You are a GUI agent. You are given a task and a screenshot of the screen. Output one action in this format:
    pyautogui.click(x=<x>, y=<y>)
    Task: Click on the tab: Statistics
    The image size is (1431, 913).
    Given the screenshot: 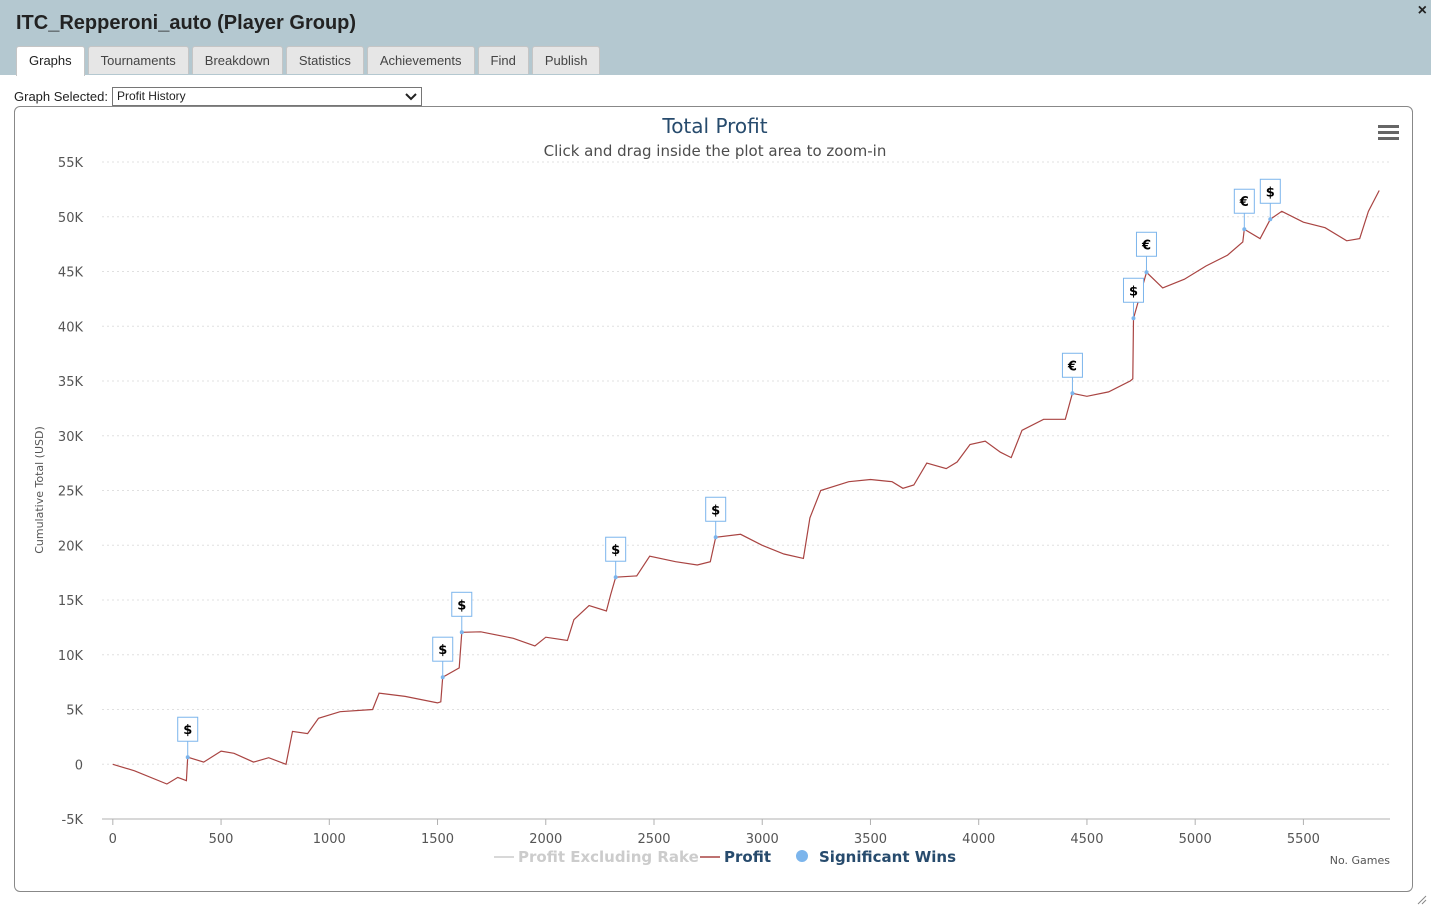 What is the action you would take?
    pyautogui.click(x=324, y=60)
    